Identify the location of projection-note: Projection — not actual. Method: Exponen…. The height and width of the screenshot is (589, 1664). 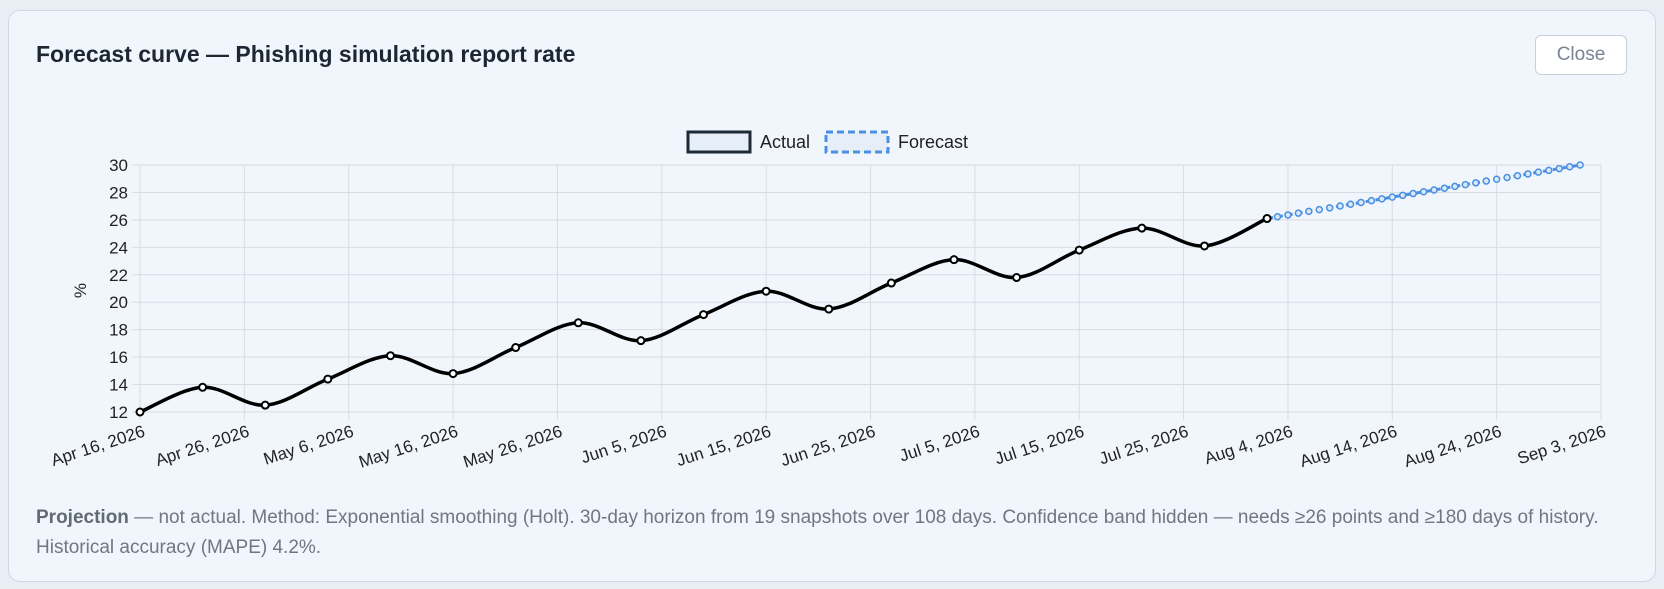
(831, 533).